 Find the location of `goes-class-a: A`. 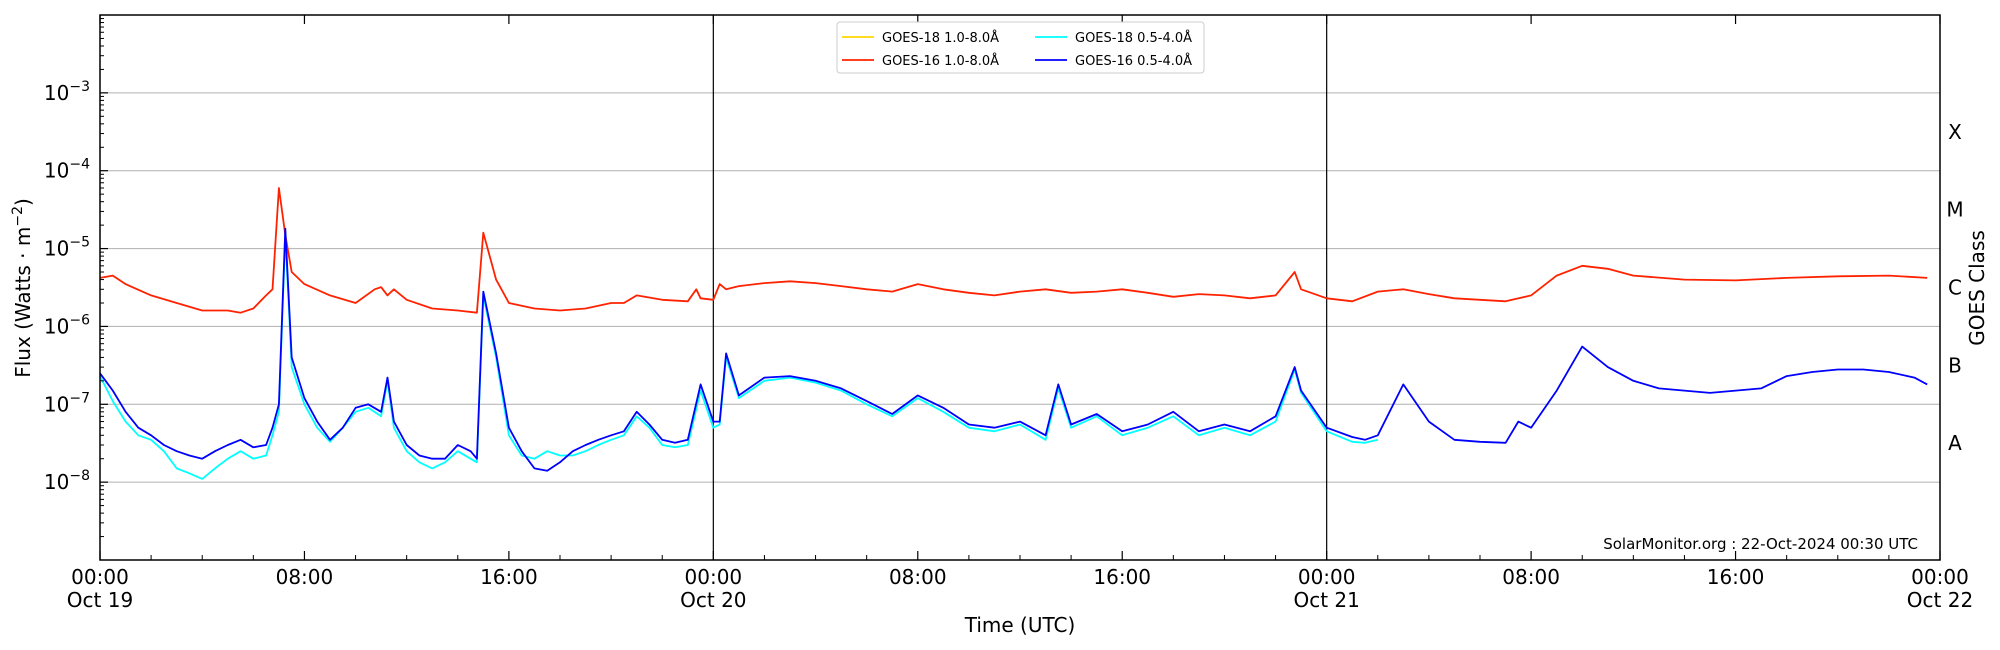

goes-class-a: A is located at coordinates (1955, 443).